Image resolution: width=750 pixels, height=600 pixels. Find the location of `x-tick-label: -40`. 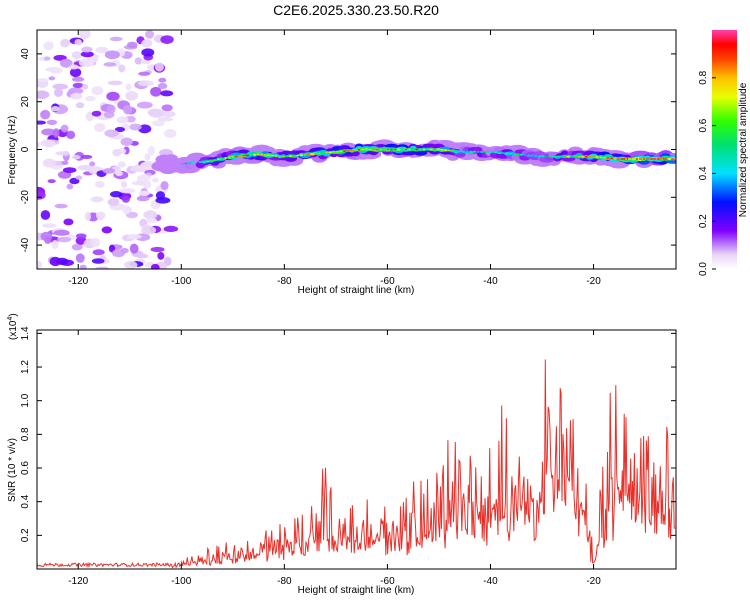

x-tick-label: -40 is located at coordinates (490, 581).